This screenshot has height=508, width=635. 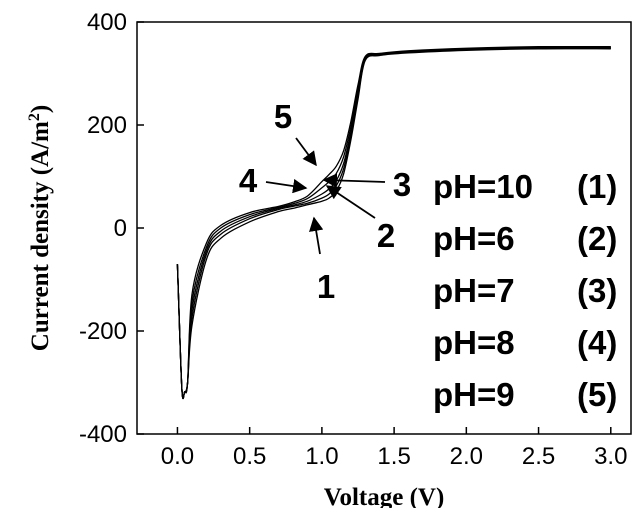 What do you see at coordinates (107, 125) in the screenshot?
I see `y-tick-label: 200` at bounding box center [107, 125].